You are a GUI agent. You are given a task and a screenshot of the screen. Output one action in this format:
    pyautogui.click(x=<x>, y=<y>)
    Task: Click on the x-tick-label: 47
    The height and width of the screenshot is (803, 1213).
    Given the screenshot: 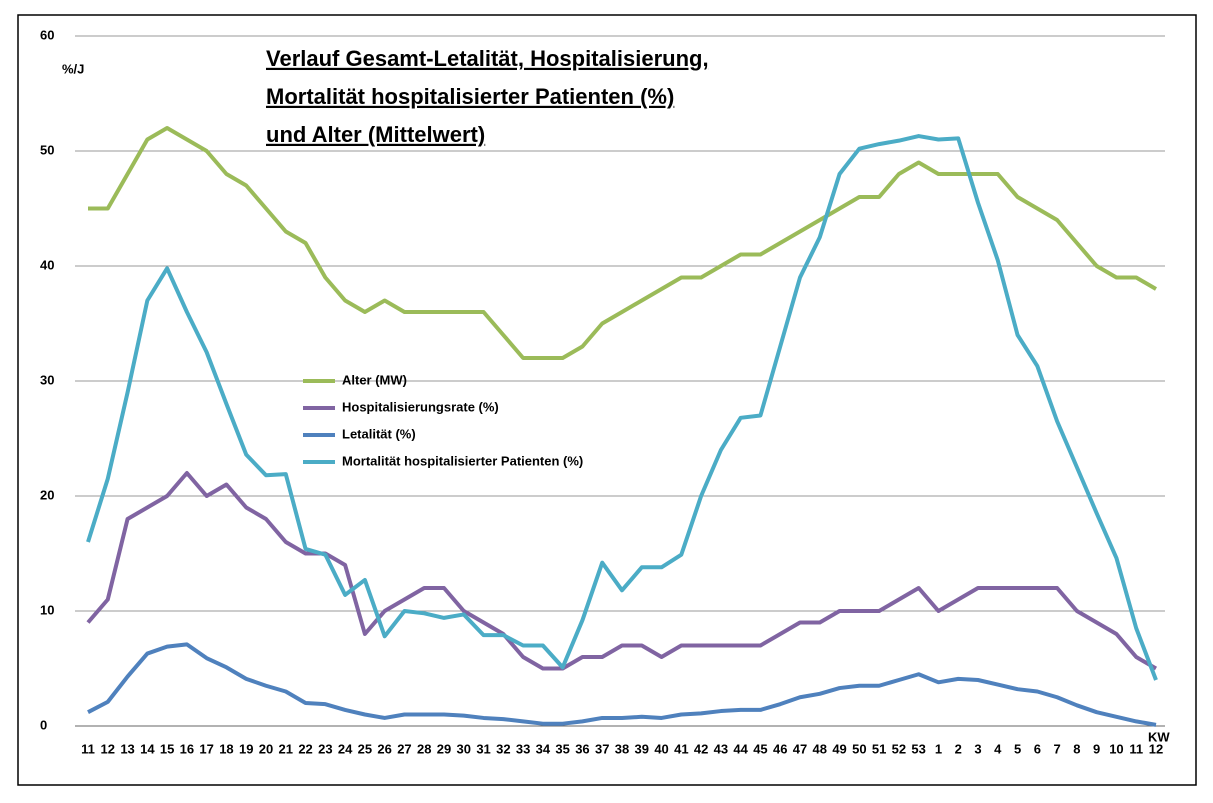 What is the action you would take?
    pyautogui.click(x=800, y=748)
    